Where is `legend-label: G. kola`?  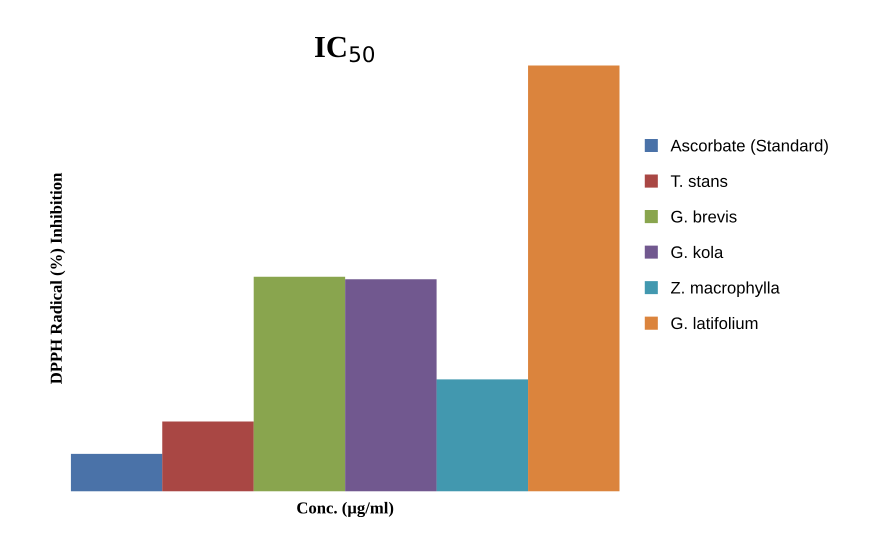
legend-label: G. kola is located at coordinates (697, 252).